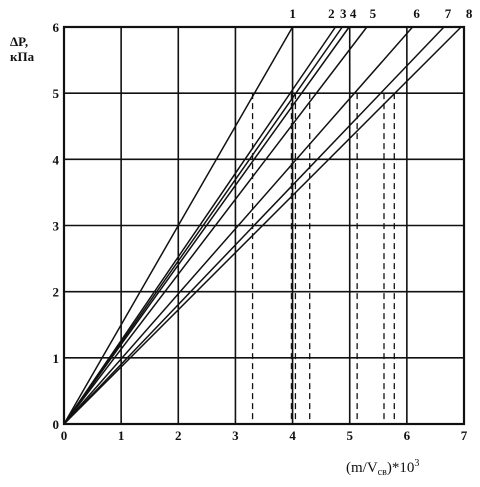  Describe the element at coordinates (362, 468) in the screenshot. I see `x-axis-label-prefix: (m/V` at that location.